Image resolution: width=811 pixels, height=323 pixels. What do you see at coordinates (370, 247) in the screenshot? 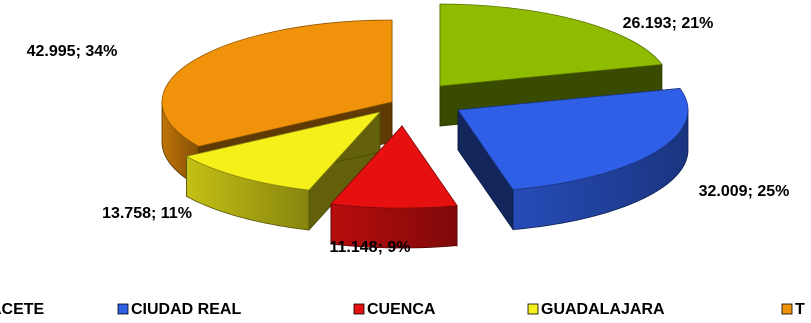
I see `data-label: 11.148; 9%` at bounding box center [370, 247].